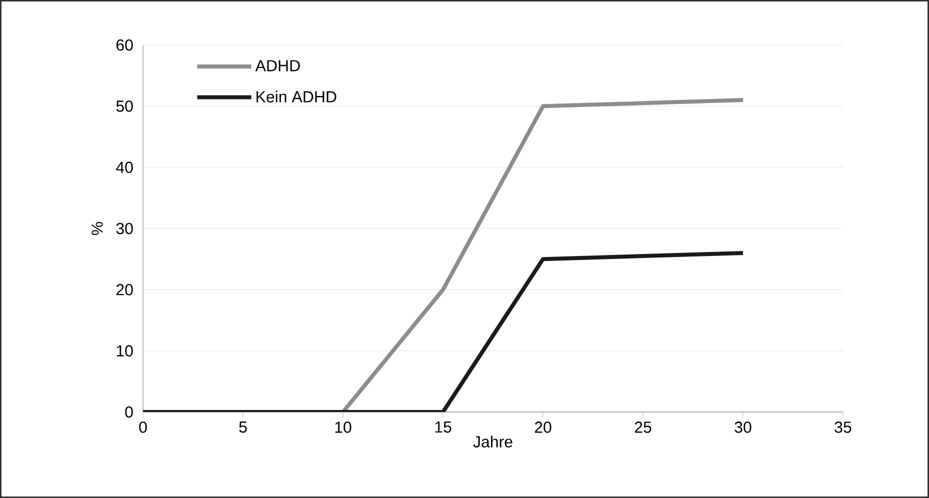 Image resolution: width=929 pixels, height=498 pixels. Describe the element at coordinates (343, 427) in the screenshot. I see `x-tick-label: 10` at that location.